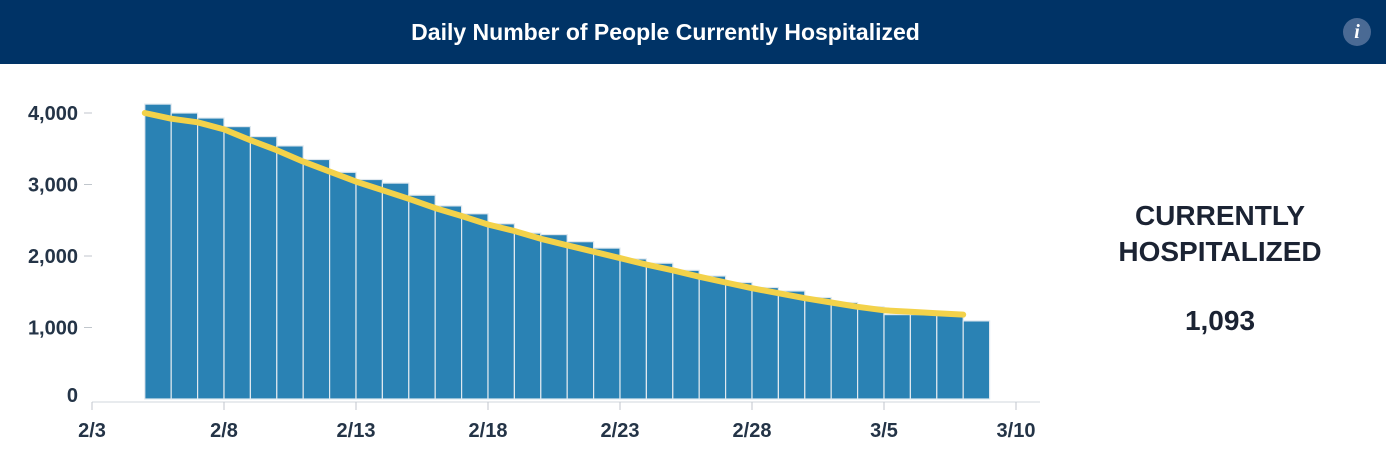 The width and height of the screenshot is (1386, 464). I want to click on y-tick-label: 3,000, so click(53, 186).